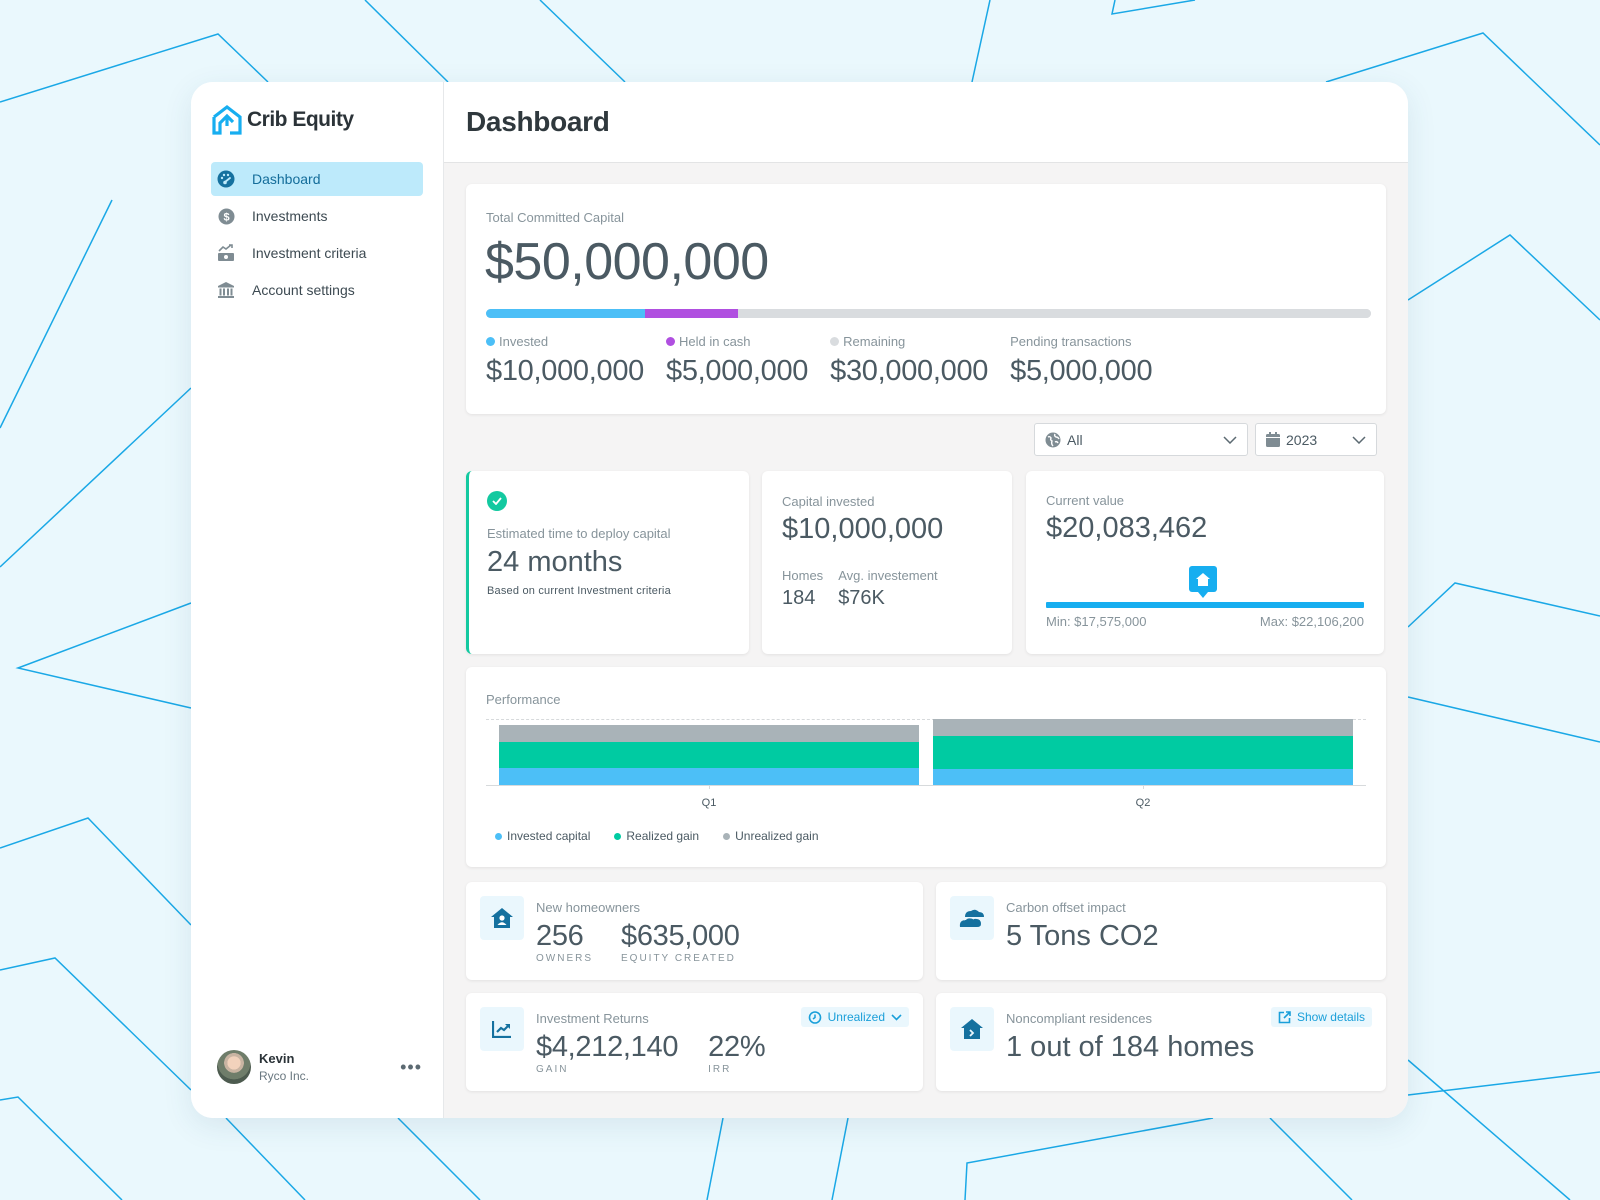 Image resolution: width=1600 pixels, height=1200 pixels. Describe the element at coordinates (566, 313) in the screenshot. I see `progress-segment-invested` at that location.